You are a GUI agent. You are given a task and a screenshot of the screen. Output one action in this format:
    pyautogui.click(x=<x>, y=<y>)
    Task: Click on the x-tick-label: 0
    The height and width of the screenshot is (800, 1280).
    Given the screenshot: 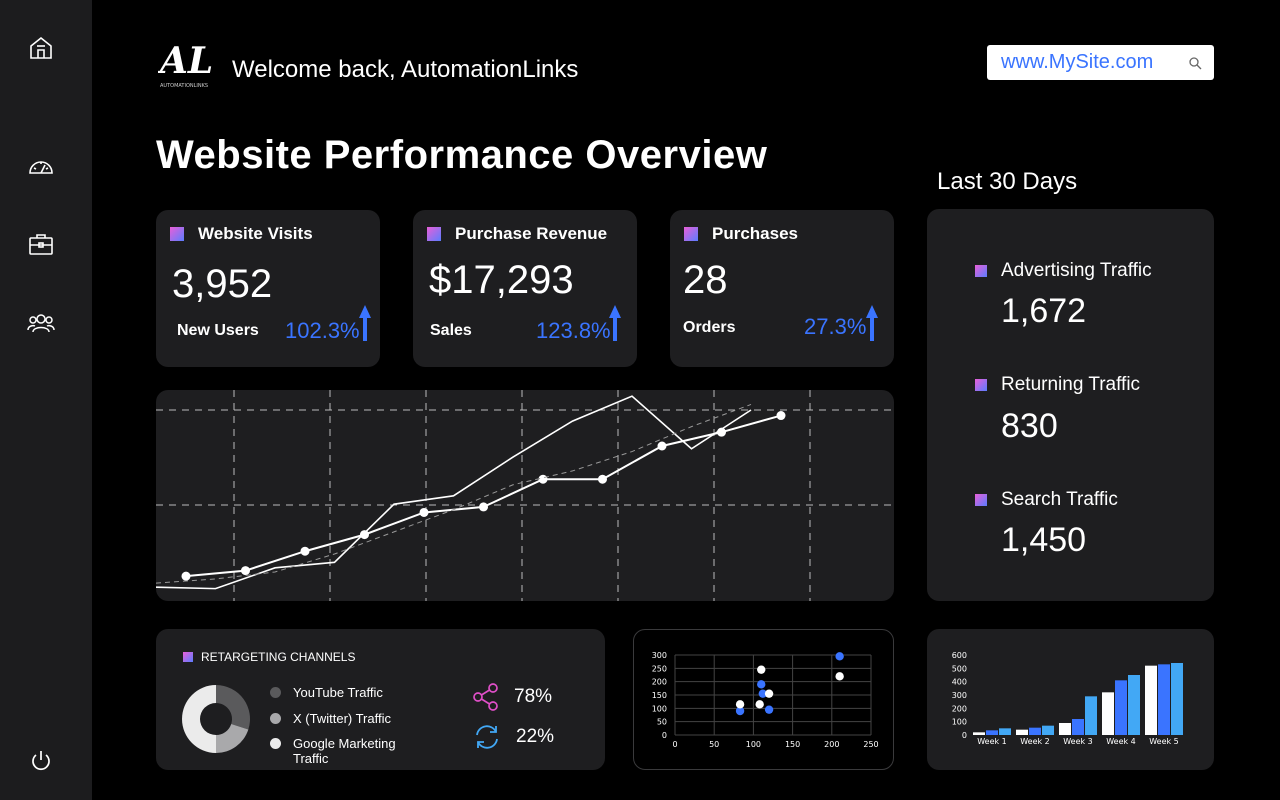 What is the action you would take?
    pyautogui.click(x=674, y=744)
    